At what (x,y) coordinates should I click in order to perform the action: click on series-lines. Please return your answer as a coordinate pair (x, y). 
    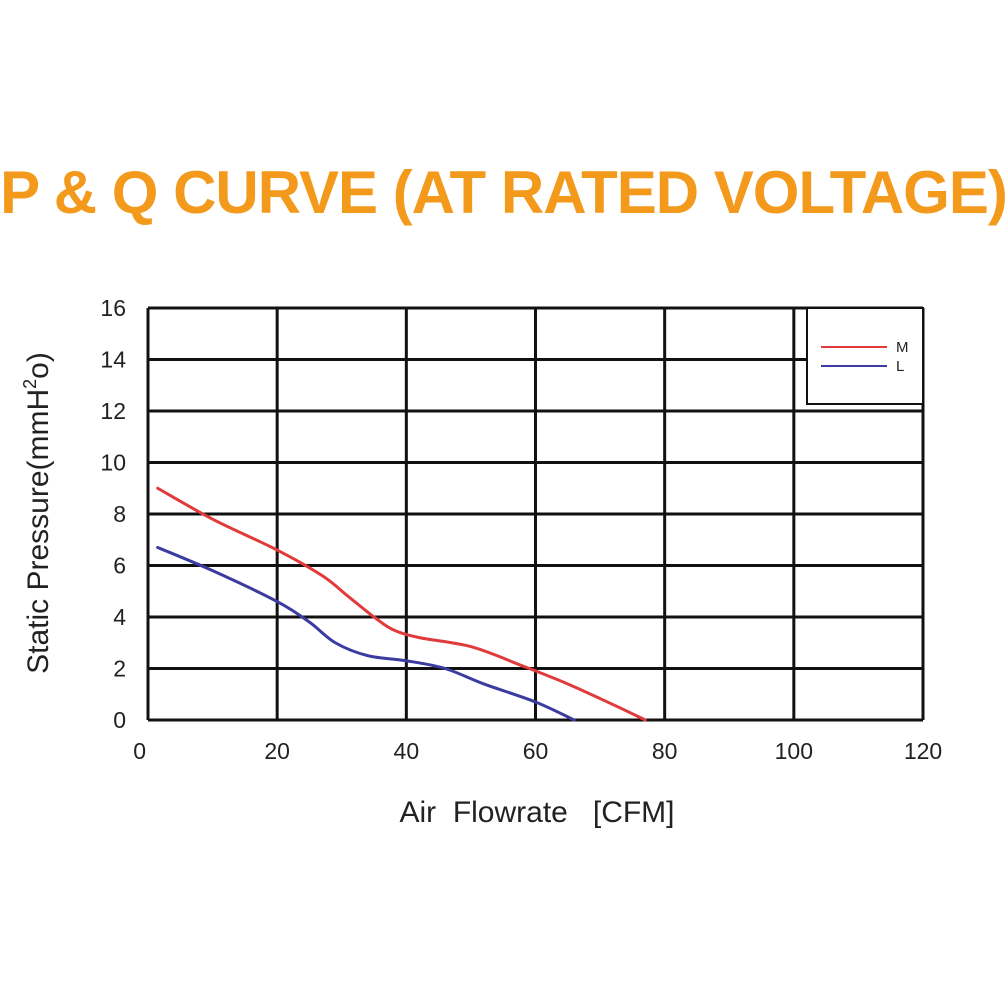
    Looking at the image, I should click on (401, 604).